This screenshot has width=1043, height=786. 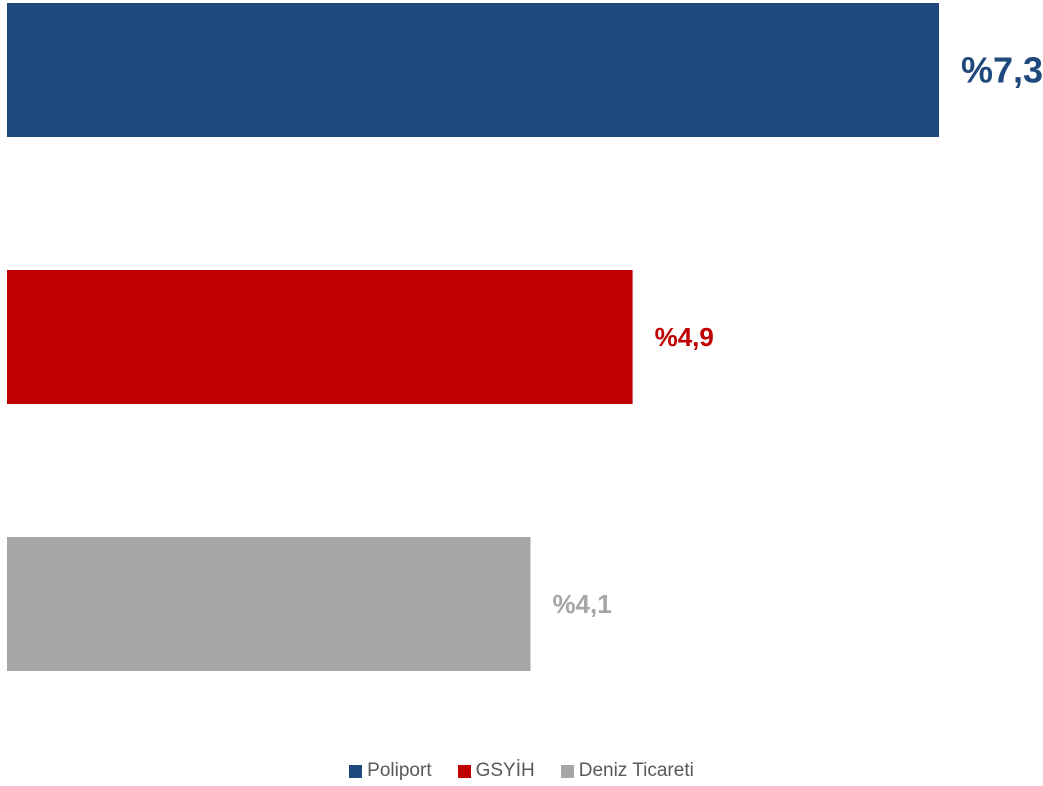 What do you see at coordinates (320, 337) in the screenshot?
I see `bar-gsyih` at bounding box center [320, 337].